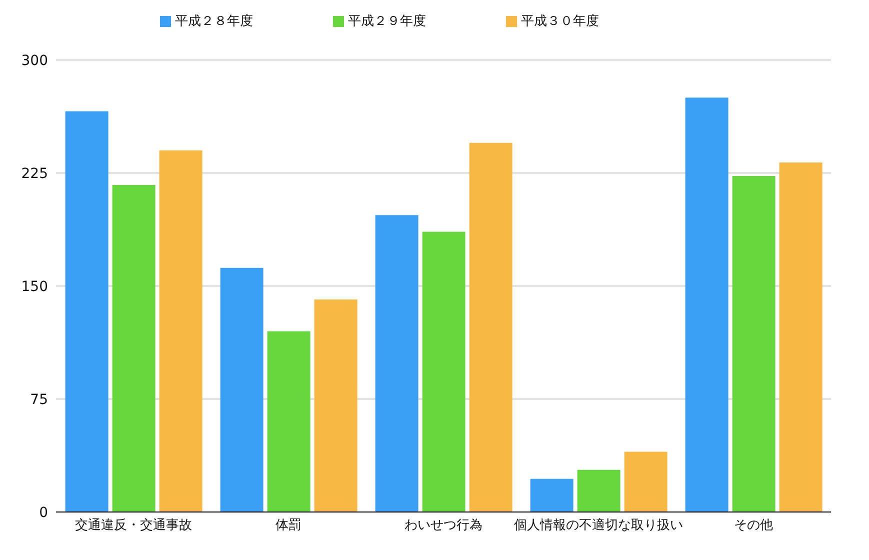  What do you see at coordinates (560, 21) in the screenshot?
I see `legend-label: 平成３０年度` at bounding box center [560, 21].